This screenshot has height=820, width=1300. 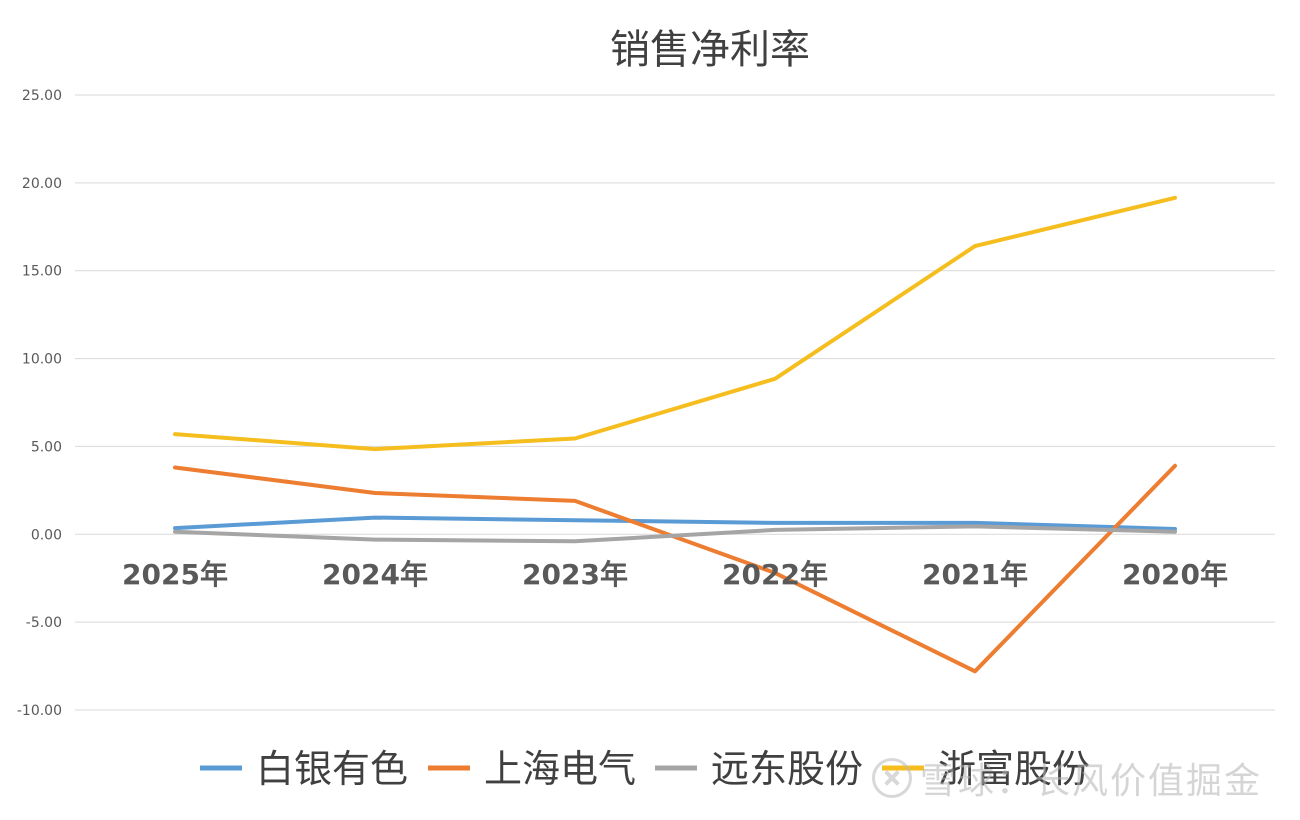 What do you see at coordinates (42, 272) in the screenshot?
I see `y-tick-label: 15.00` at bounding box center [42, 272].